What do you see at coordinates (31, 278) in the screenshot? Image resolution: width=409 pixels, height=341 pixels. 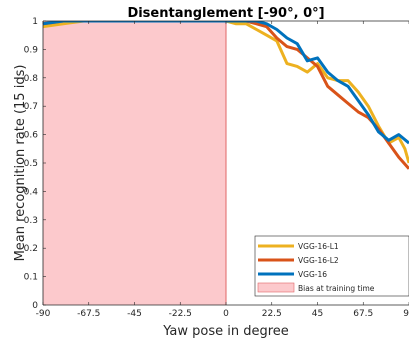 I see `y-tick-label: 0.1` at bounding box center [31, 278].